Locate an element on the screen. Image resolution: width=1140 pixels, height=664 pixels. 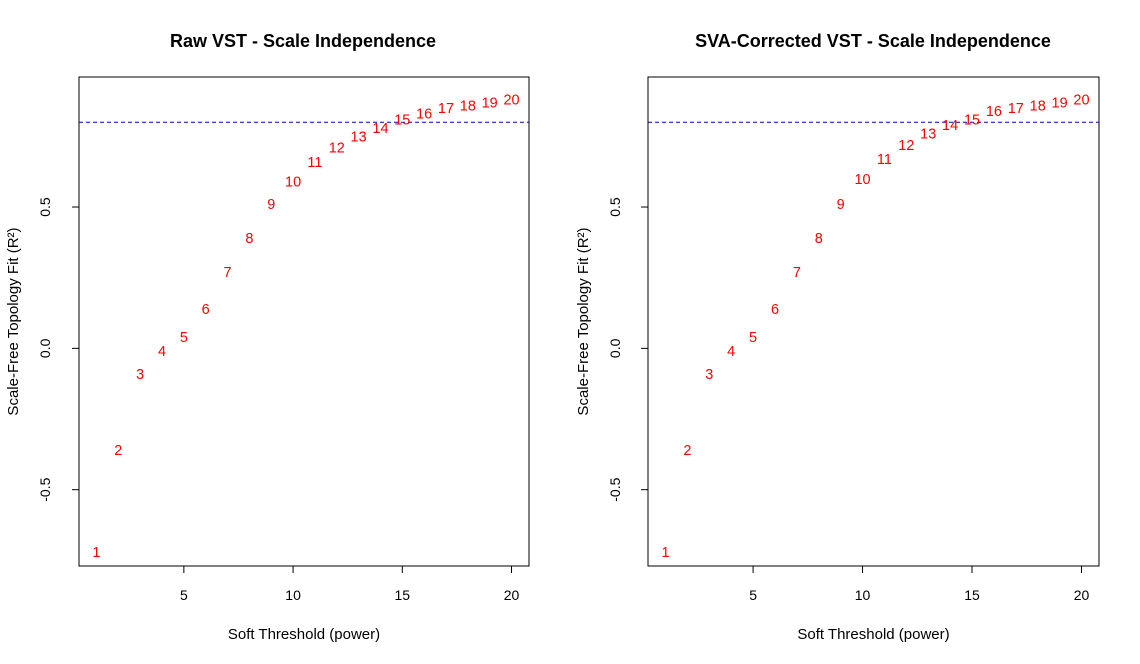
chart-title: Raw VST - Scale Independence is located at coordinates (303, 41).